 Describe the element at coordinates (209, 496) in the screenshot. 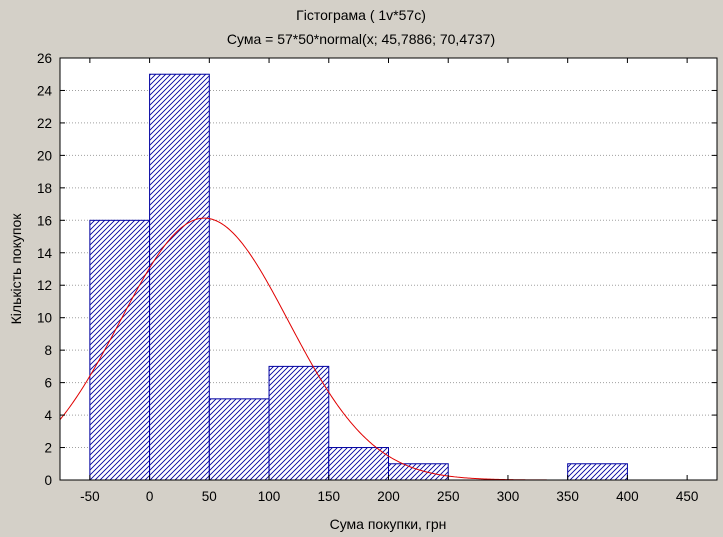

I see `x-tick-label: 50` at that location.